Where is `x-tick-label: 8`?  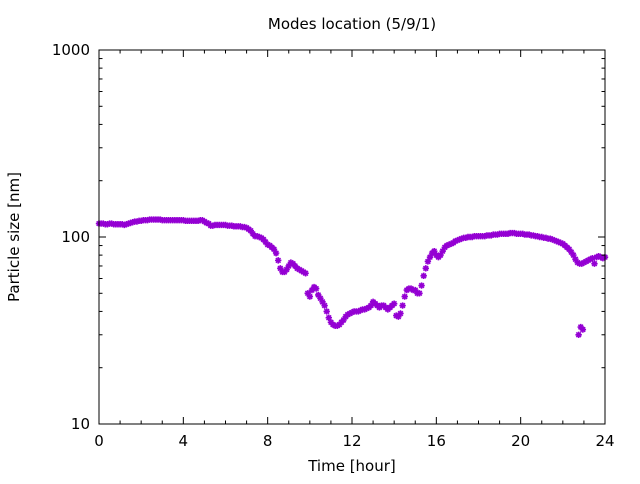
x-tick-label: 8 is located at coordinates (268, 441).